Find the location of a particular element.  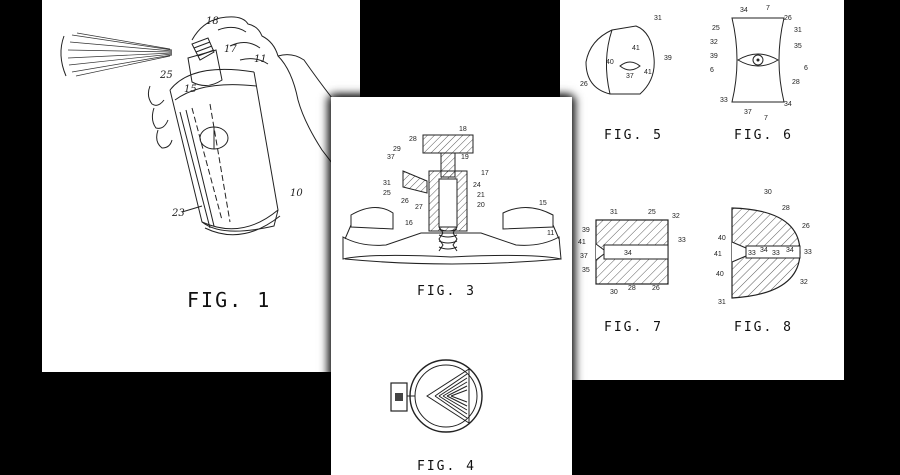

fig1-ref-17: 17 is located at coordinates (230, 49).